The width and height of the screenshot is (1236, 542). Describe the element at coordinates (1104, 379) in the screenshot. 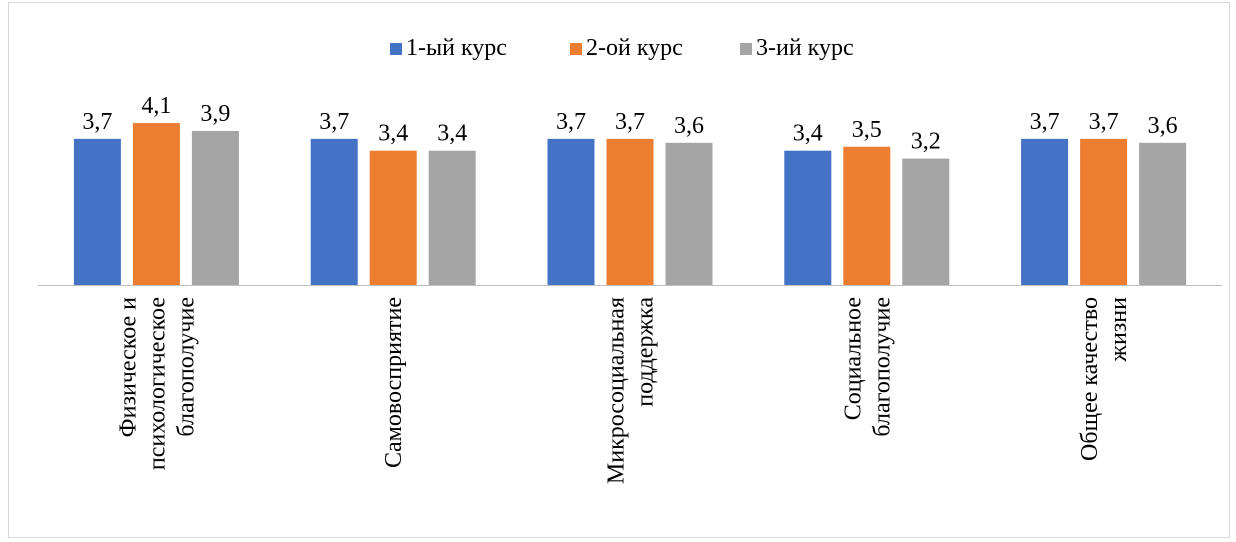

I see `category-label-5: Общее качество жизни` at that location.